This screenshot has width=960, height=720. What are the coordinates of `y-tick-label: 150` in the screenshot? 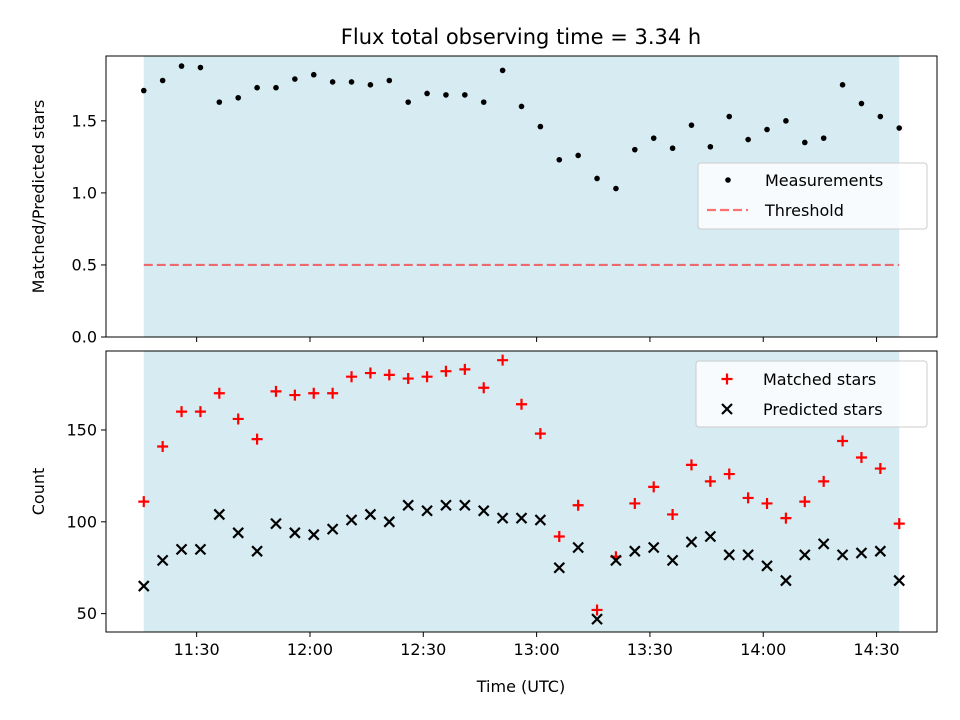 It's located at (81, 429).